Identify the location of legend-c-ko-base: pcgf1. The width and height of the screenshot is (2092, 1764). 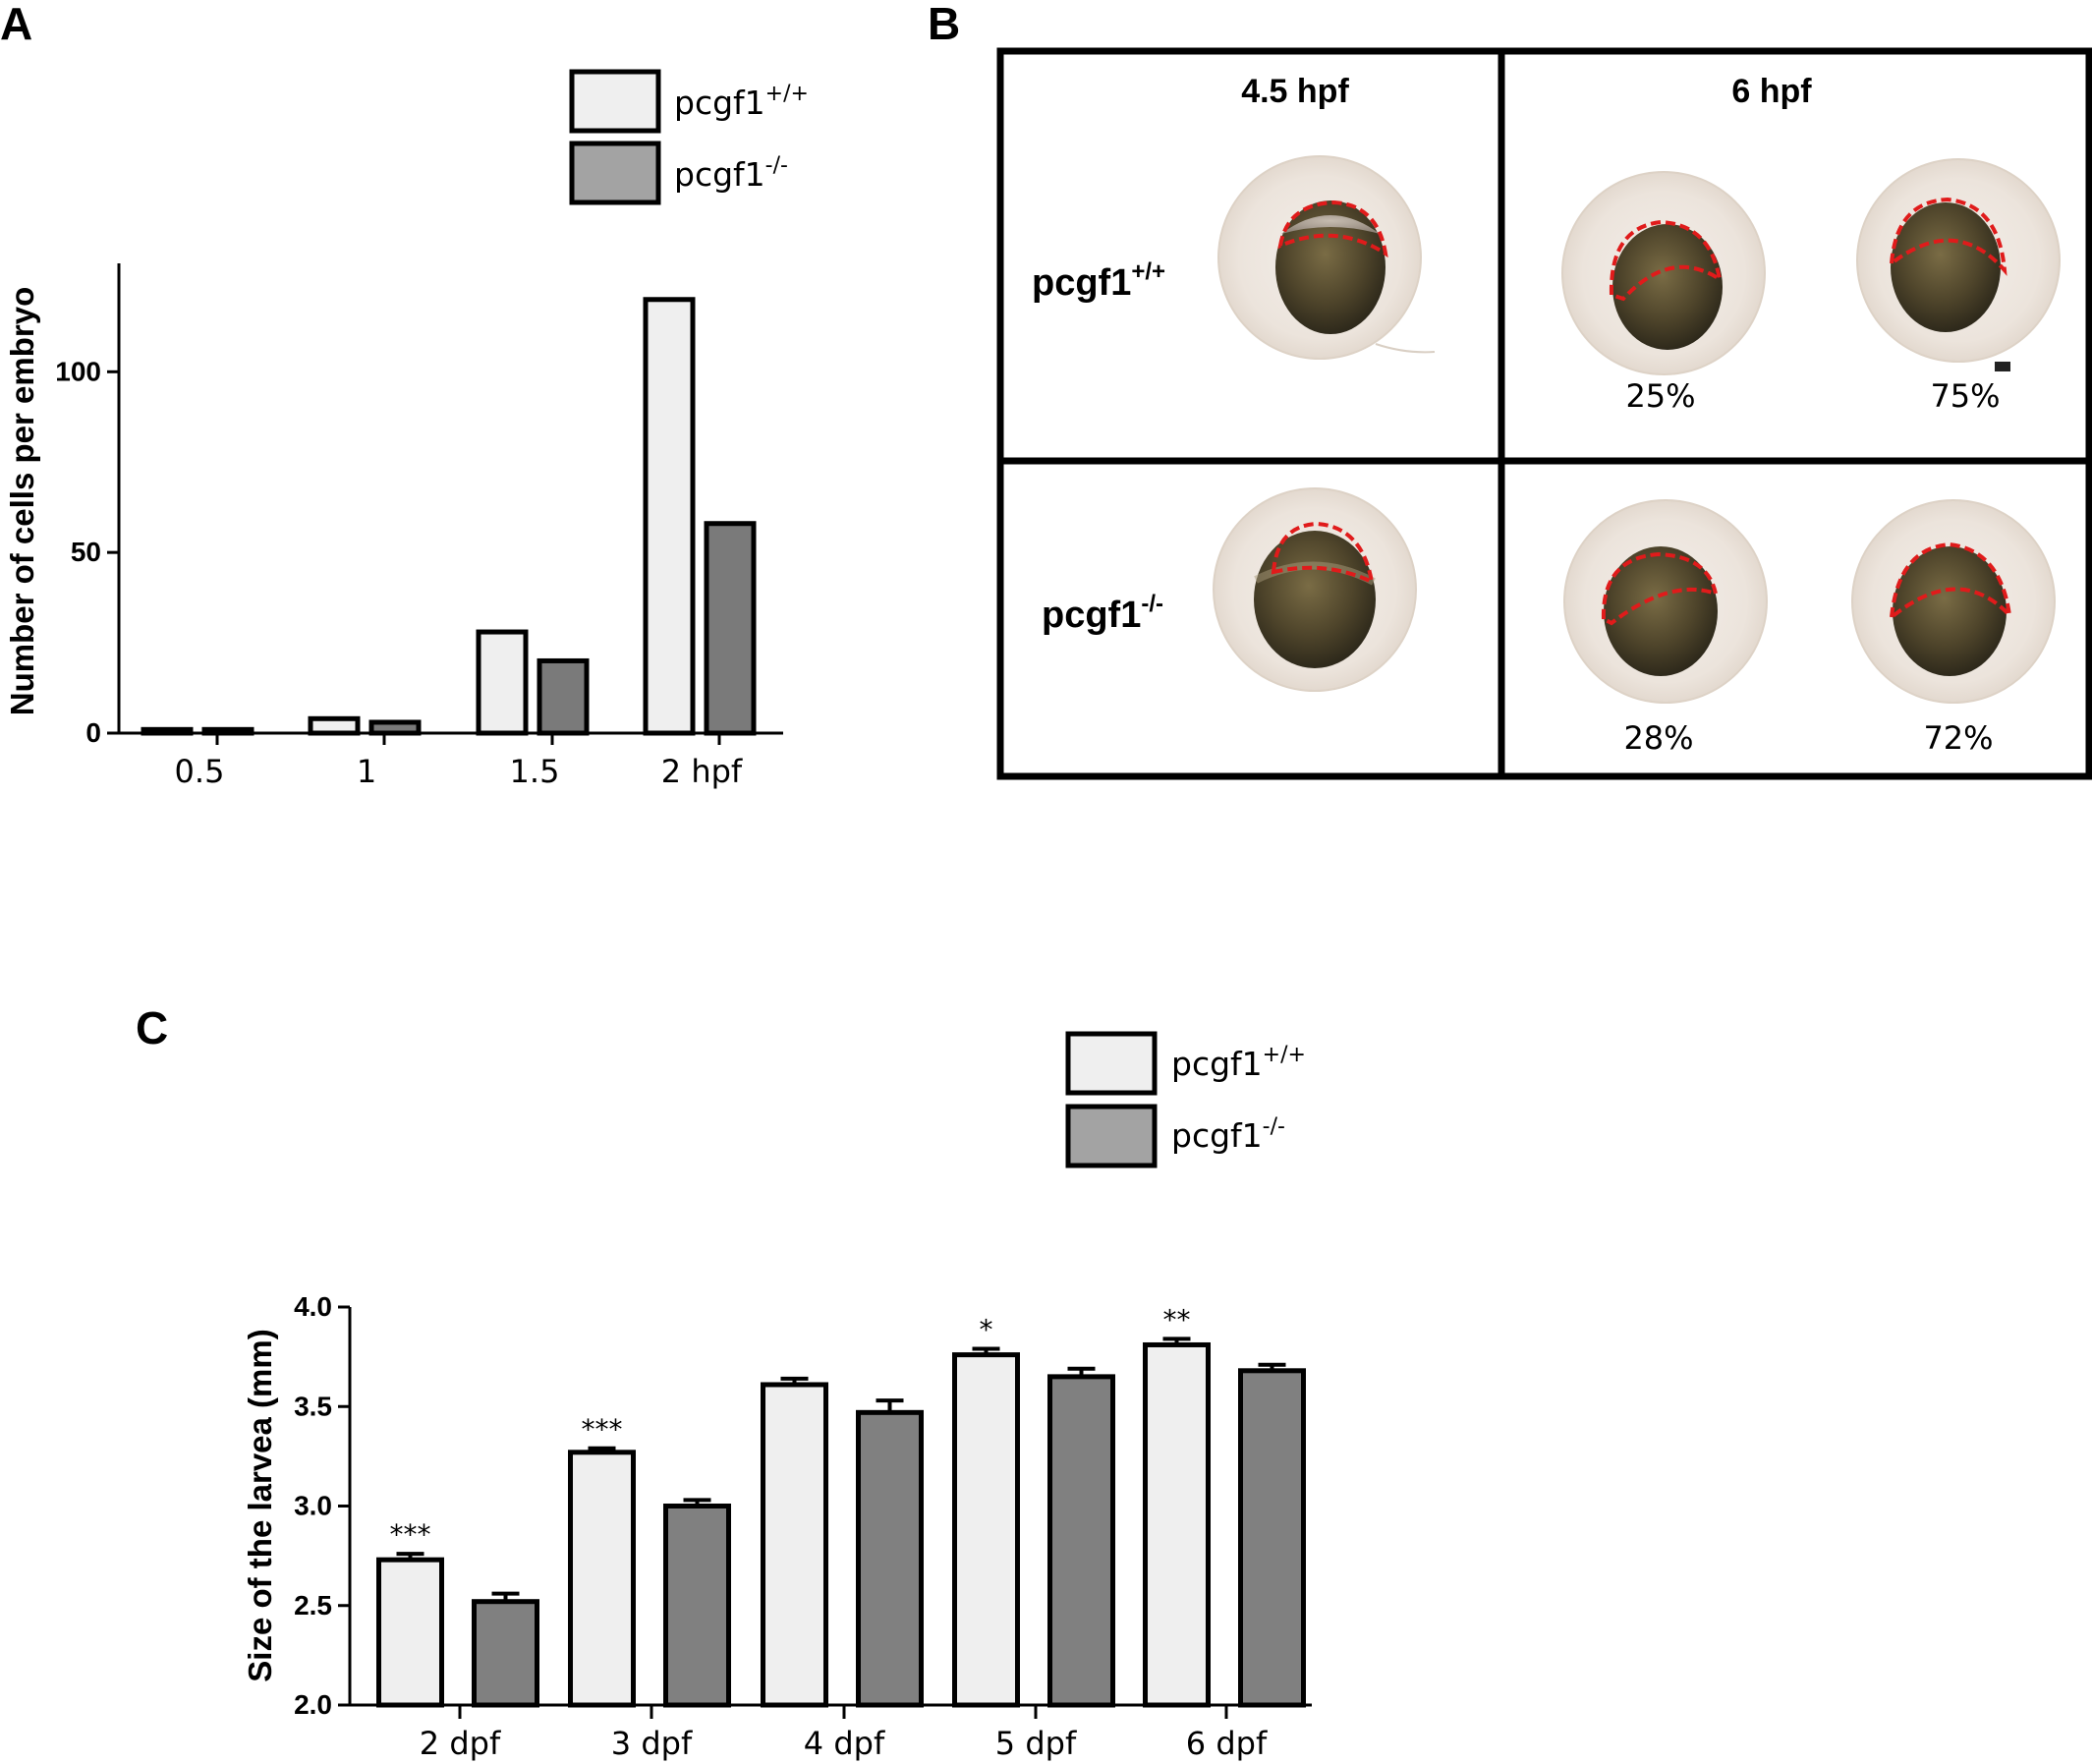
(1217, 1135).